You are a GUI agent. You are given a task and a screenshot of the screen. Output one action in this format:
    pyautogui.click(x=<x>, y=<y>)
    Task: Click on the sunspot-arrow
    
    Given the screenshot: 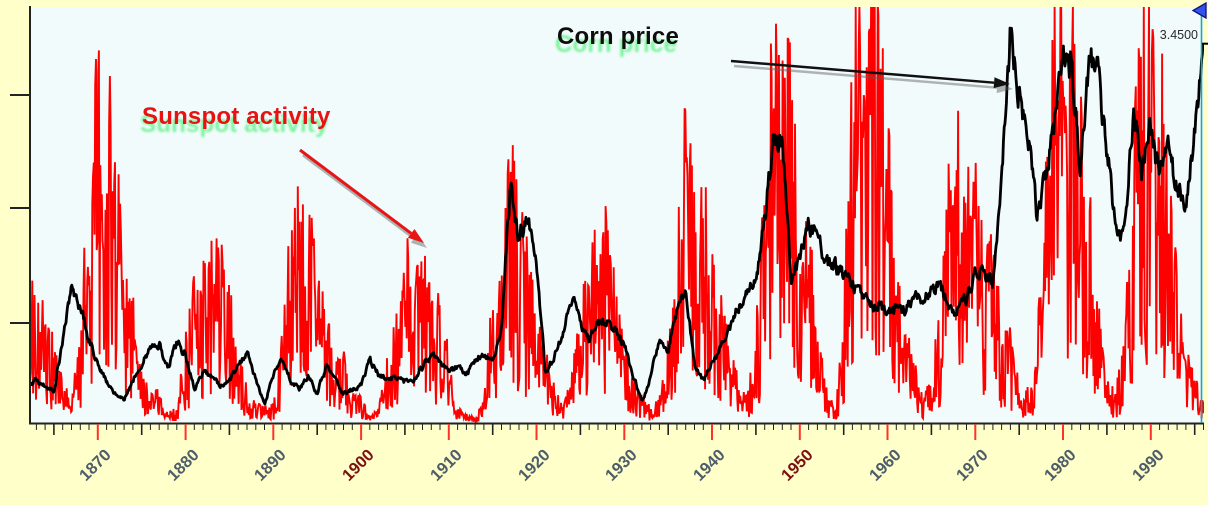 What is the action you would take?
    pyautogui.click(x=356, y=191)
    